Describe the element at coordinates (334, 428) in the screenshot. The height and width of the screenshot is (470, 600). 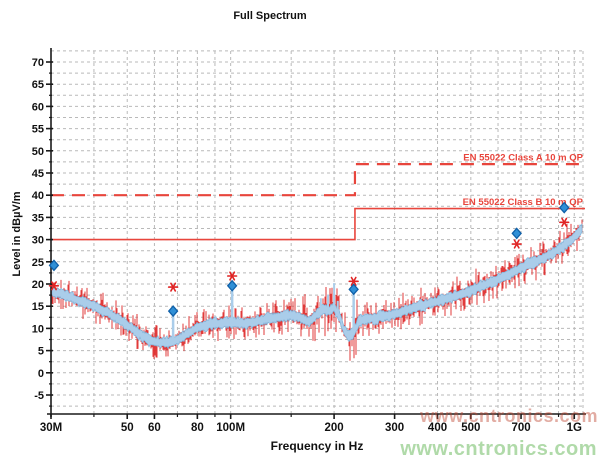
I see `svg-text: 200` at that location.